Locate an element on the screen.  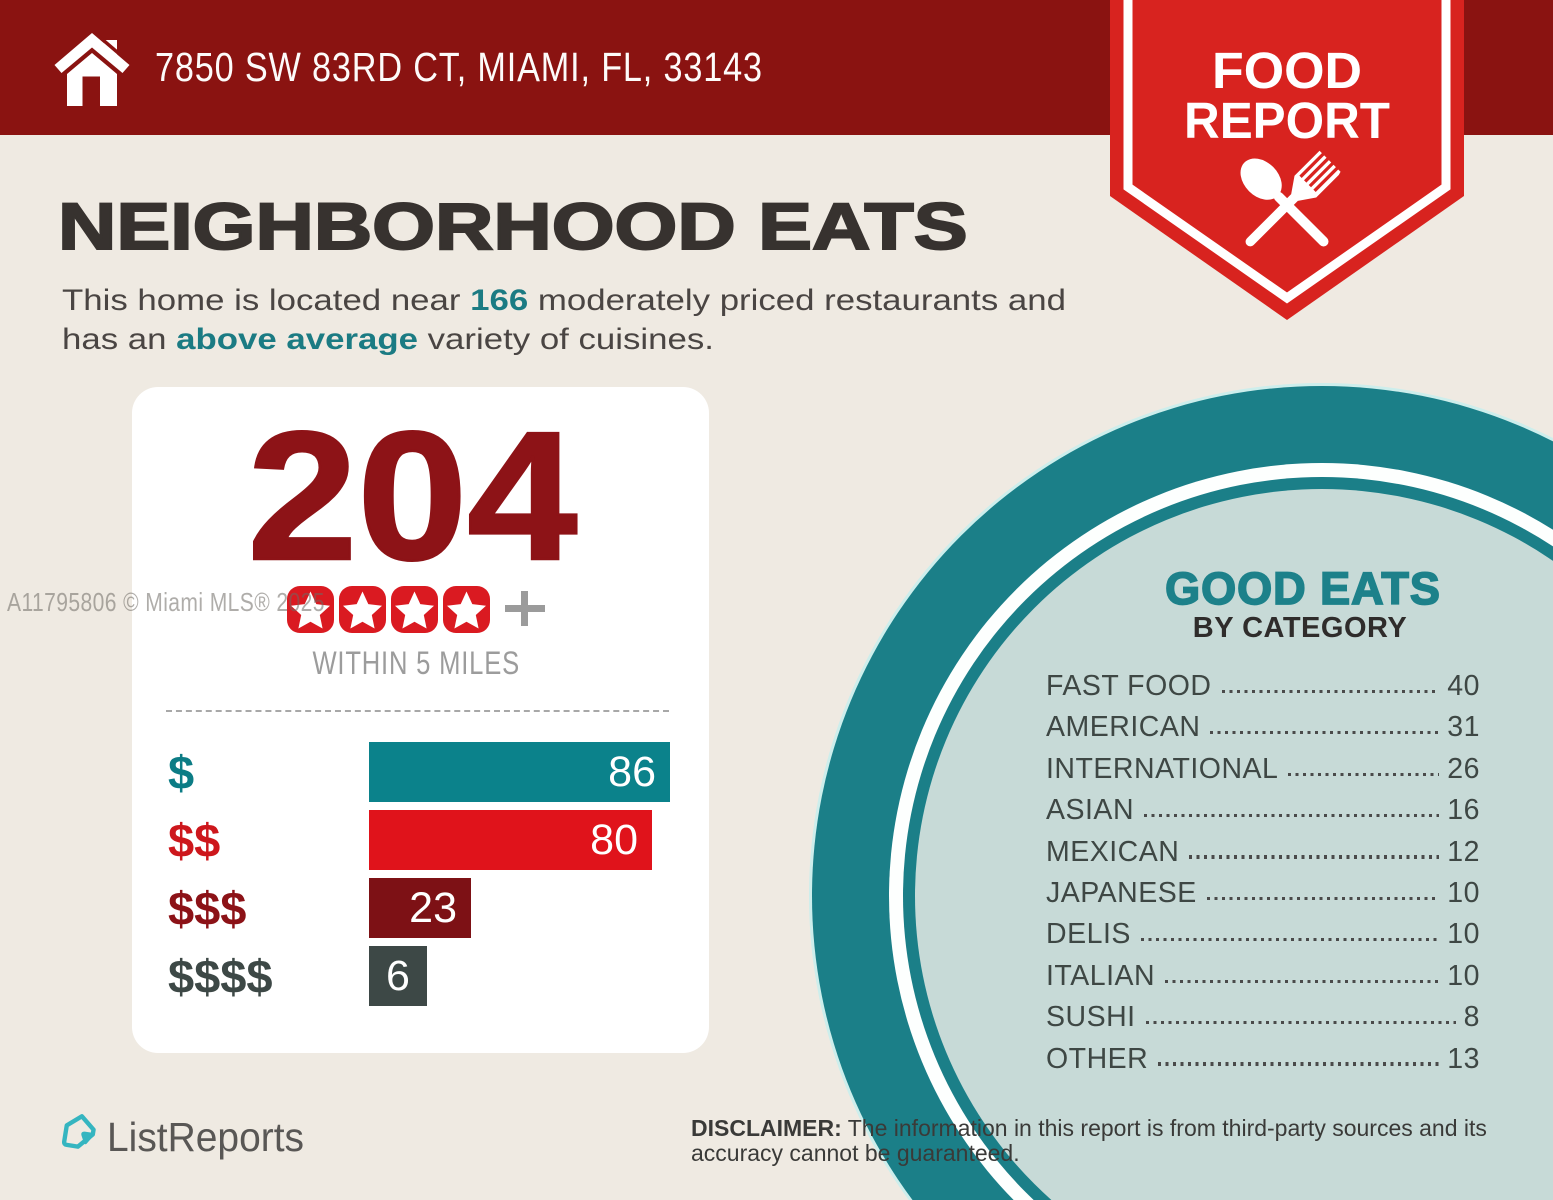
svg-text: REPORT is located at coordinates (1287, 120).